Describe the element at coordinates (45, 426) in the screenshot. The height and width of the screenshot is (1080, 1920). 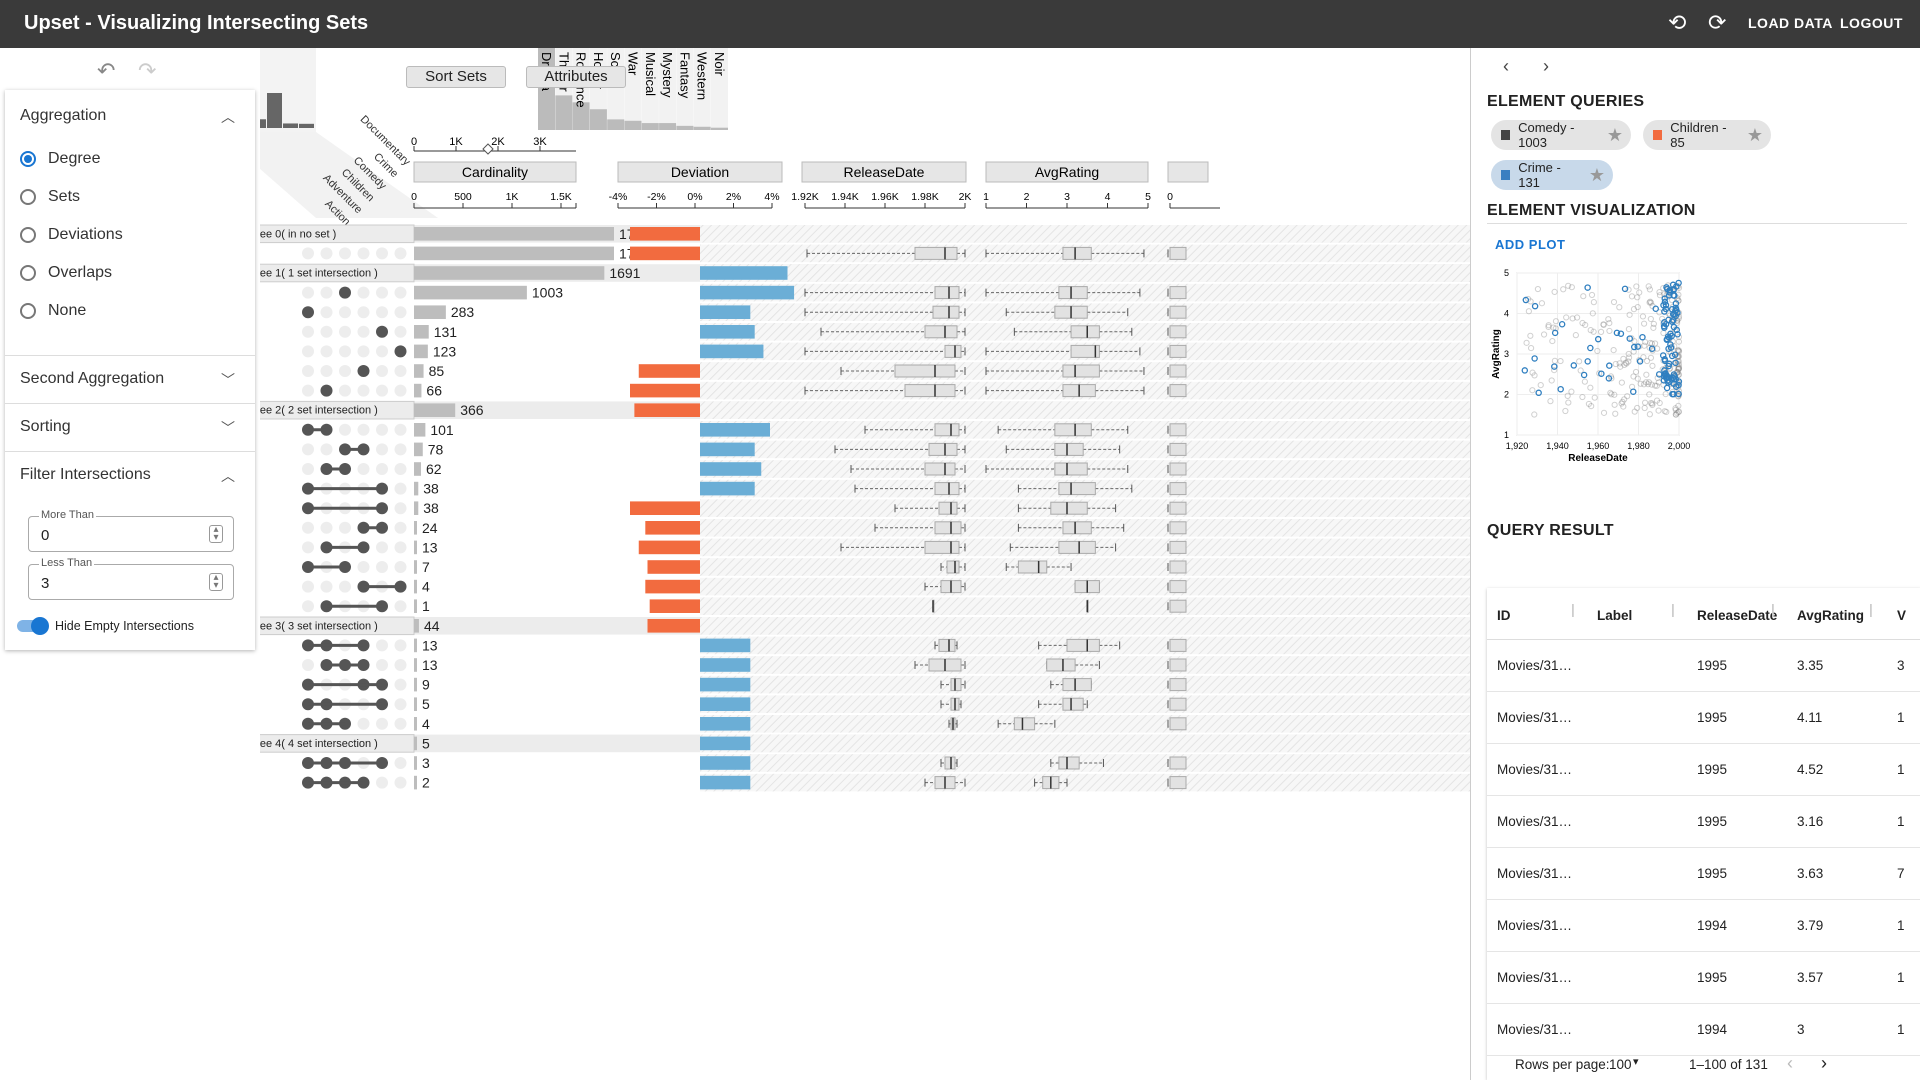
I see `sorting-header: Sorting` at that location.